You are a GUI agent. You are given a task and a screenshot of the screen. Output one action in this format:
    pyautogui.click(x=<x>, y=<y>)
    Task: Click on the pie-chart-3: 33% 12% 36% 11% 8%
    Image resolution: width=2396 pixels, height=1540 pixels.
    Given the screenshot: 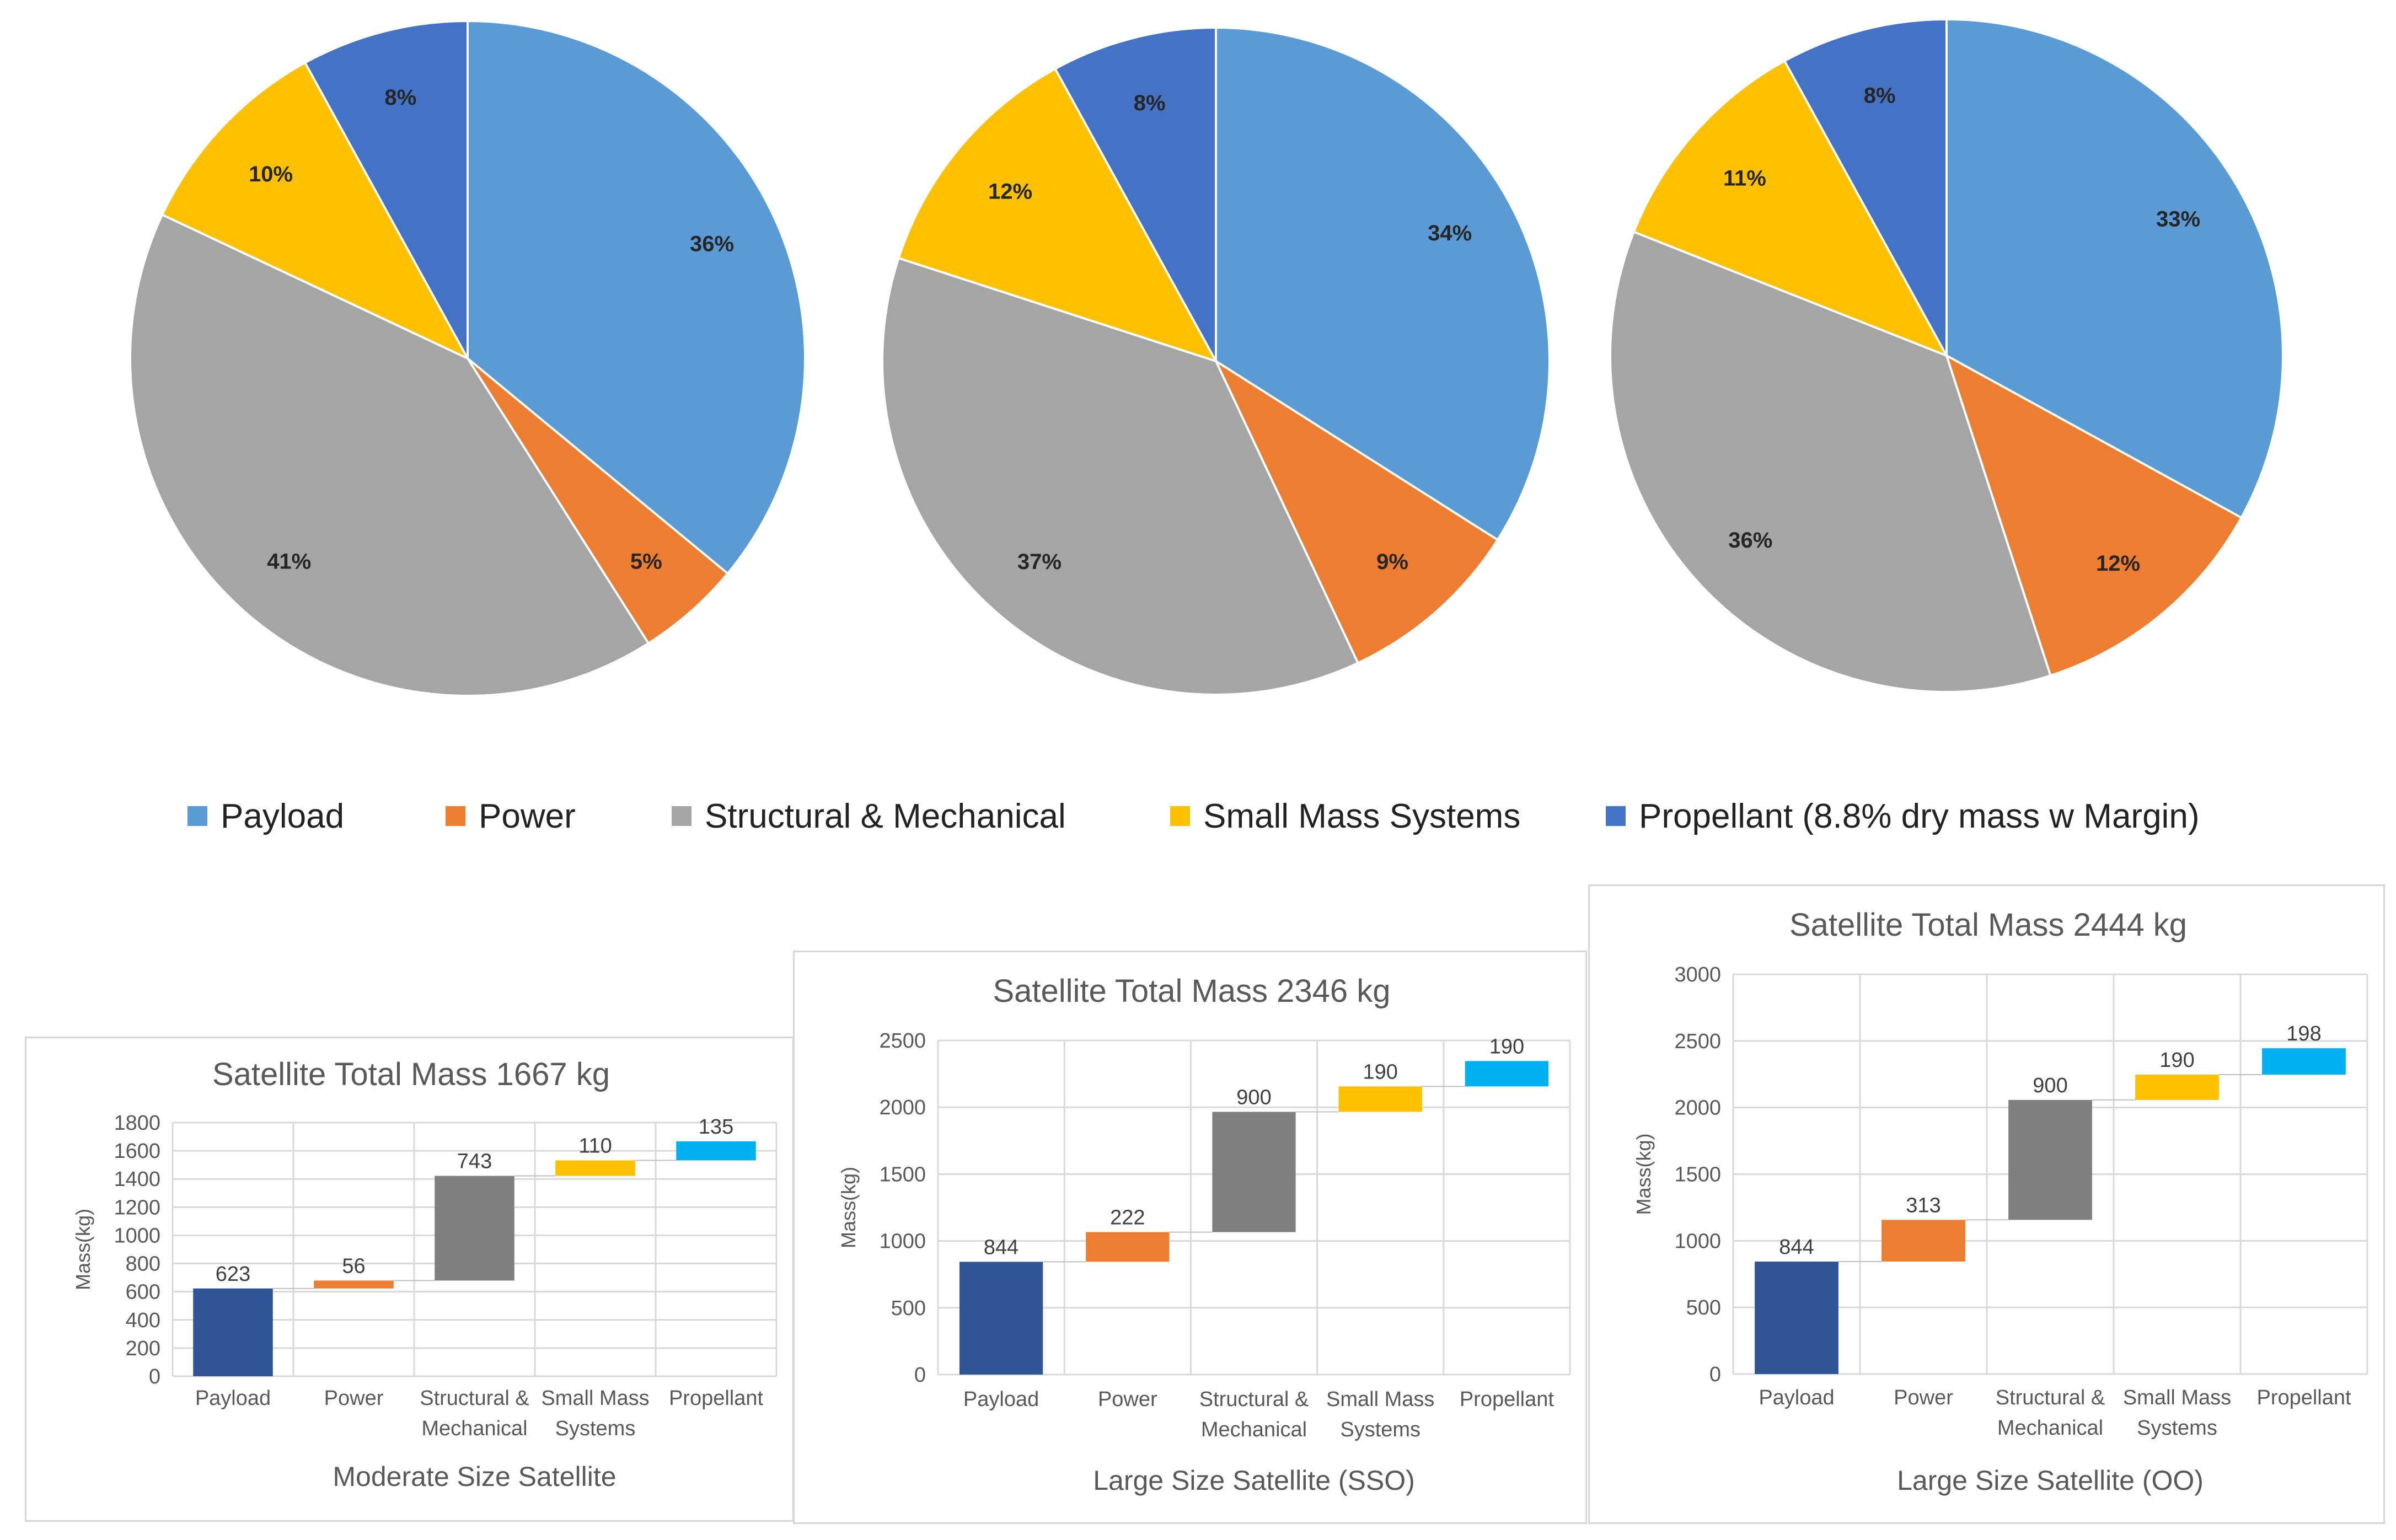 What is the action you would take?
    pyautogui.click(x=1947, y=355)
    